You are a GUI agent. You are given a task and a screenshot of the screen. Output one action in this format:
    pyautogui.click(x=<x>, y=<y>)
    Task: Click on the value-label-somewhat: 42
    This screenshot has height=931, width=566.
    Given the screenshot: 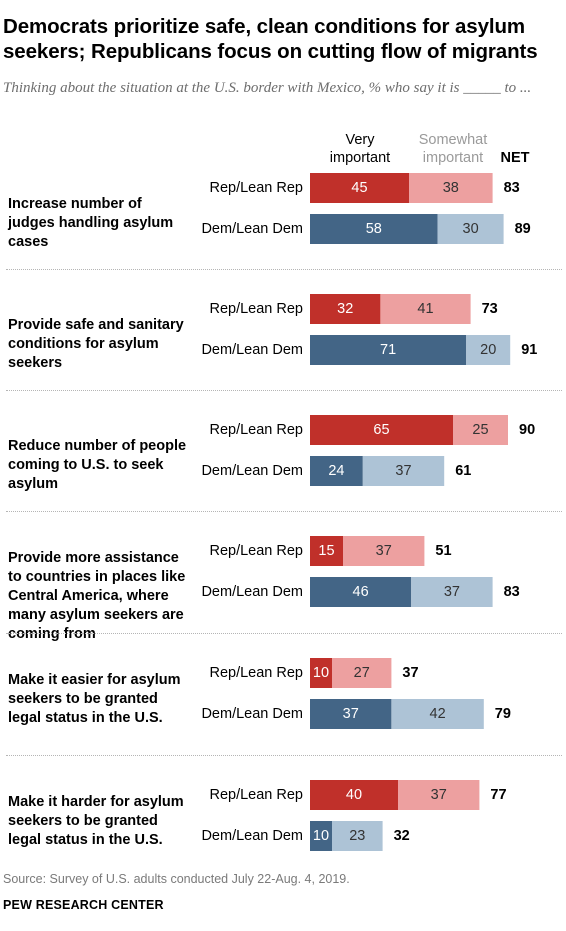 What is the action you would take?
    pyautogui.click(x=438, y=714)
    